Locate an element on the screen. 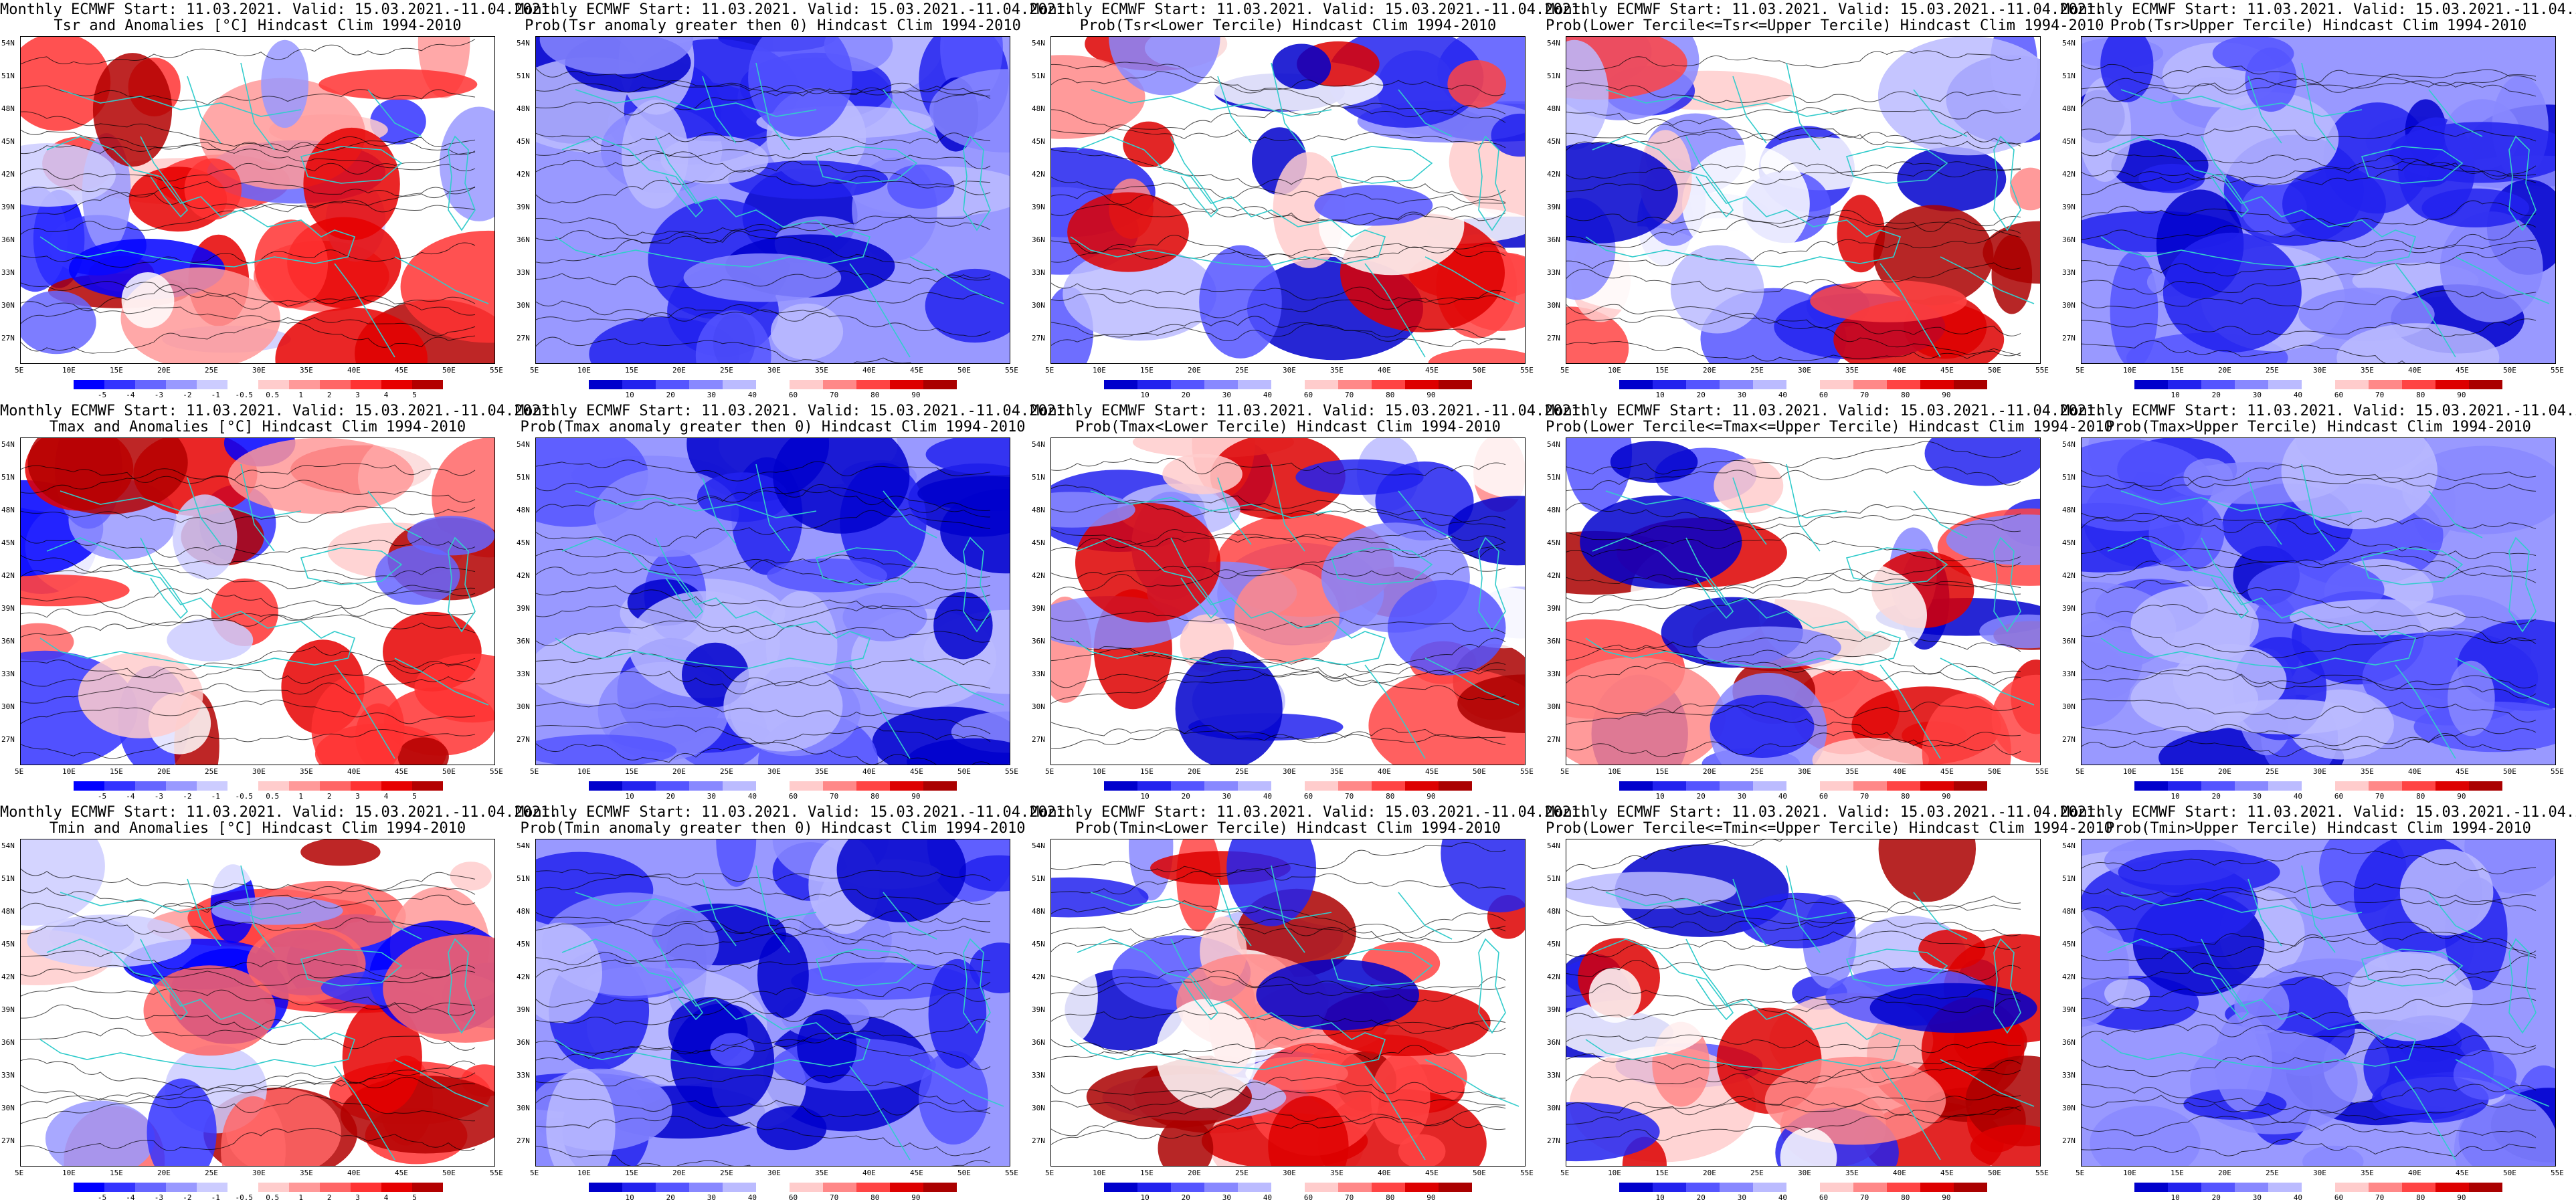 This screenshot has width=2576, height=1204. colorbar-tick-label: -5 is located at coordinates (102, 796).